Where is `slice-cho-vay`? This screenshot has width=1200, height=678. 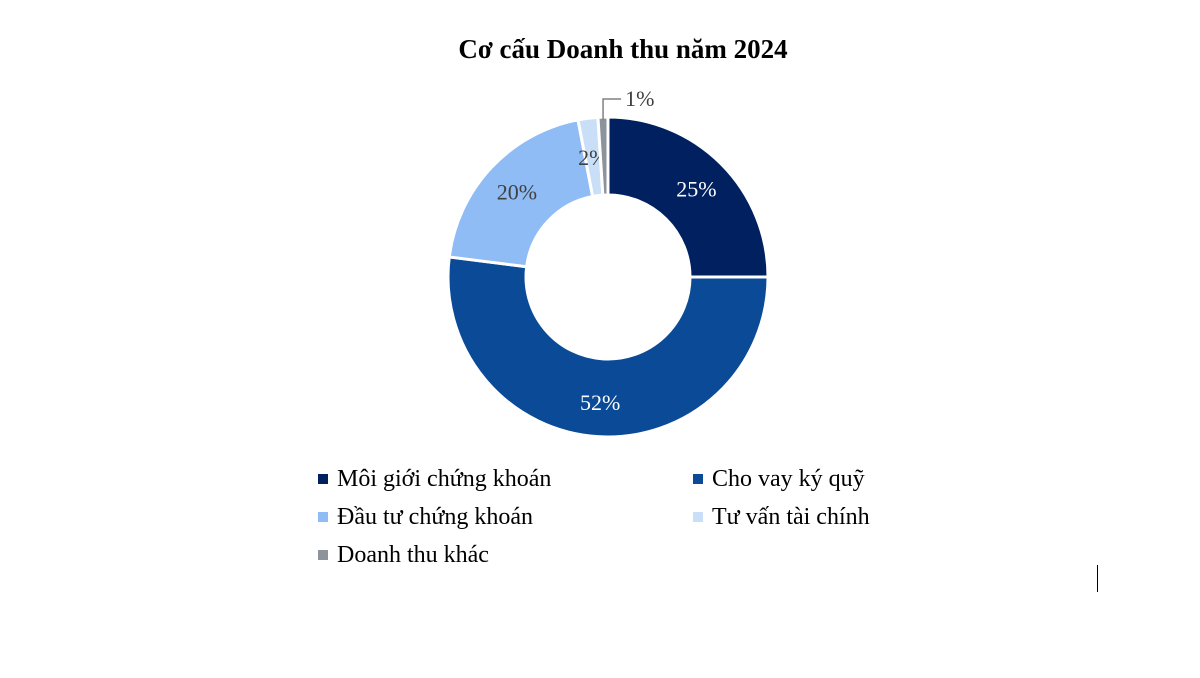 slice-cho-vay is located at coordinates (608, 347).